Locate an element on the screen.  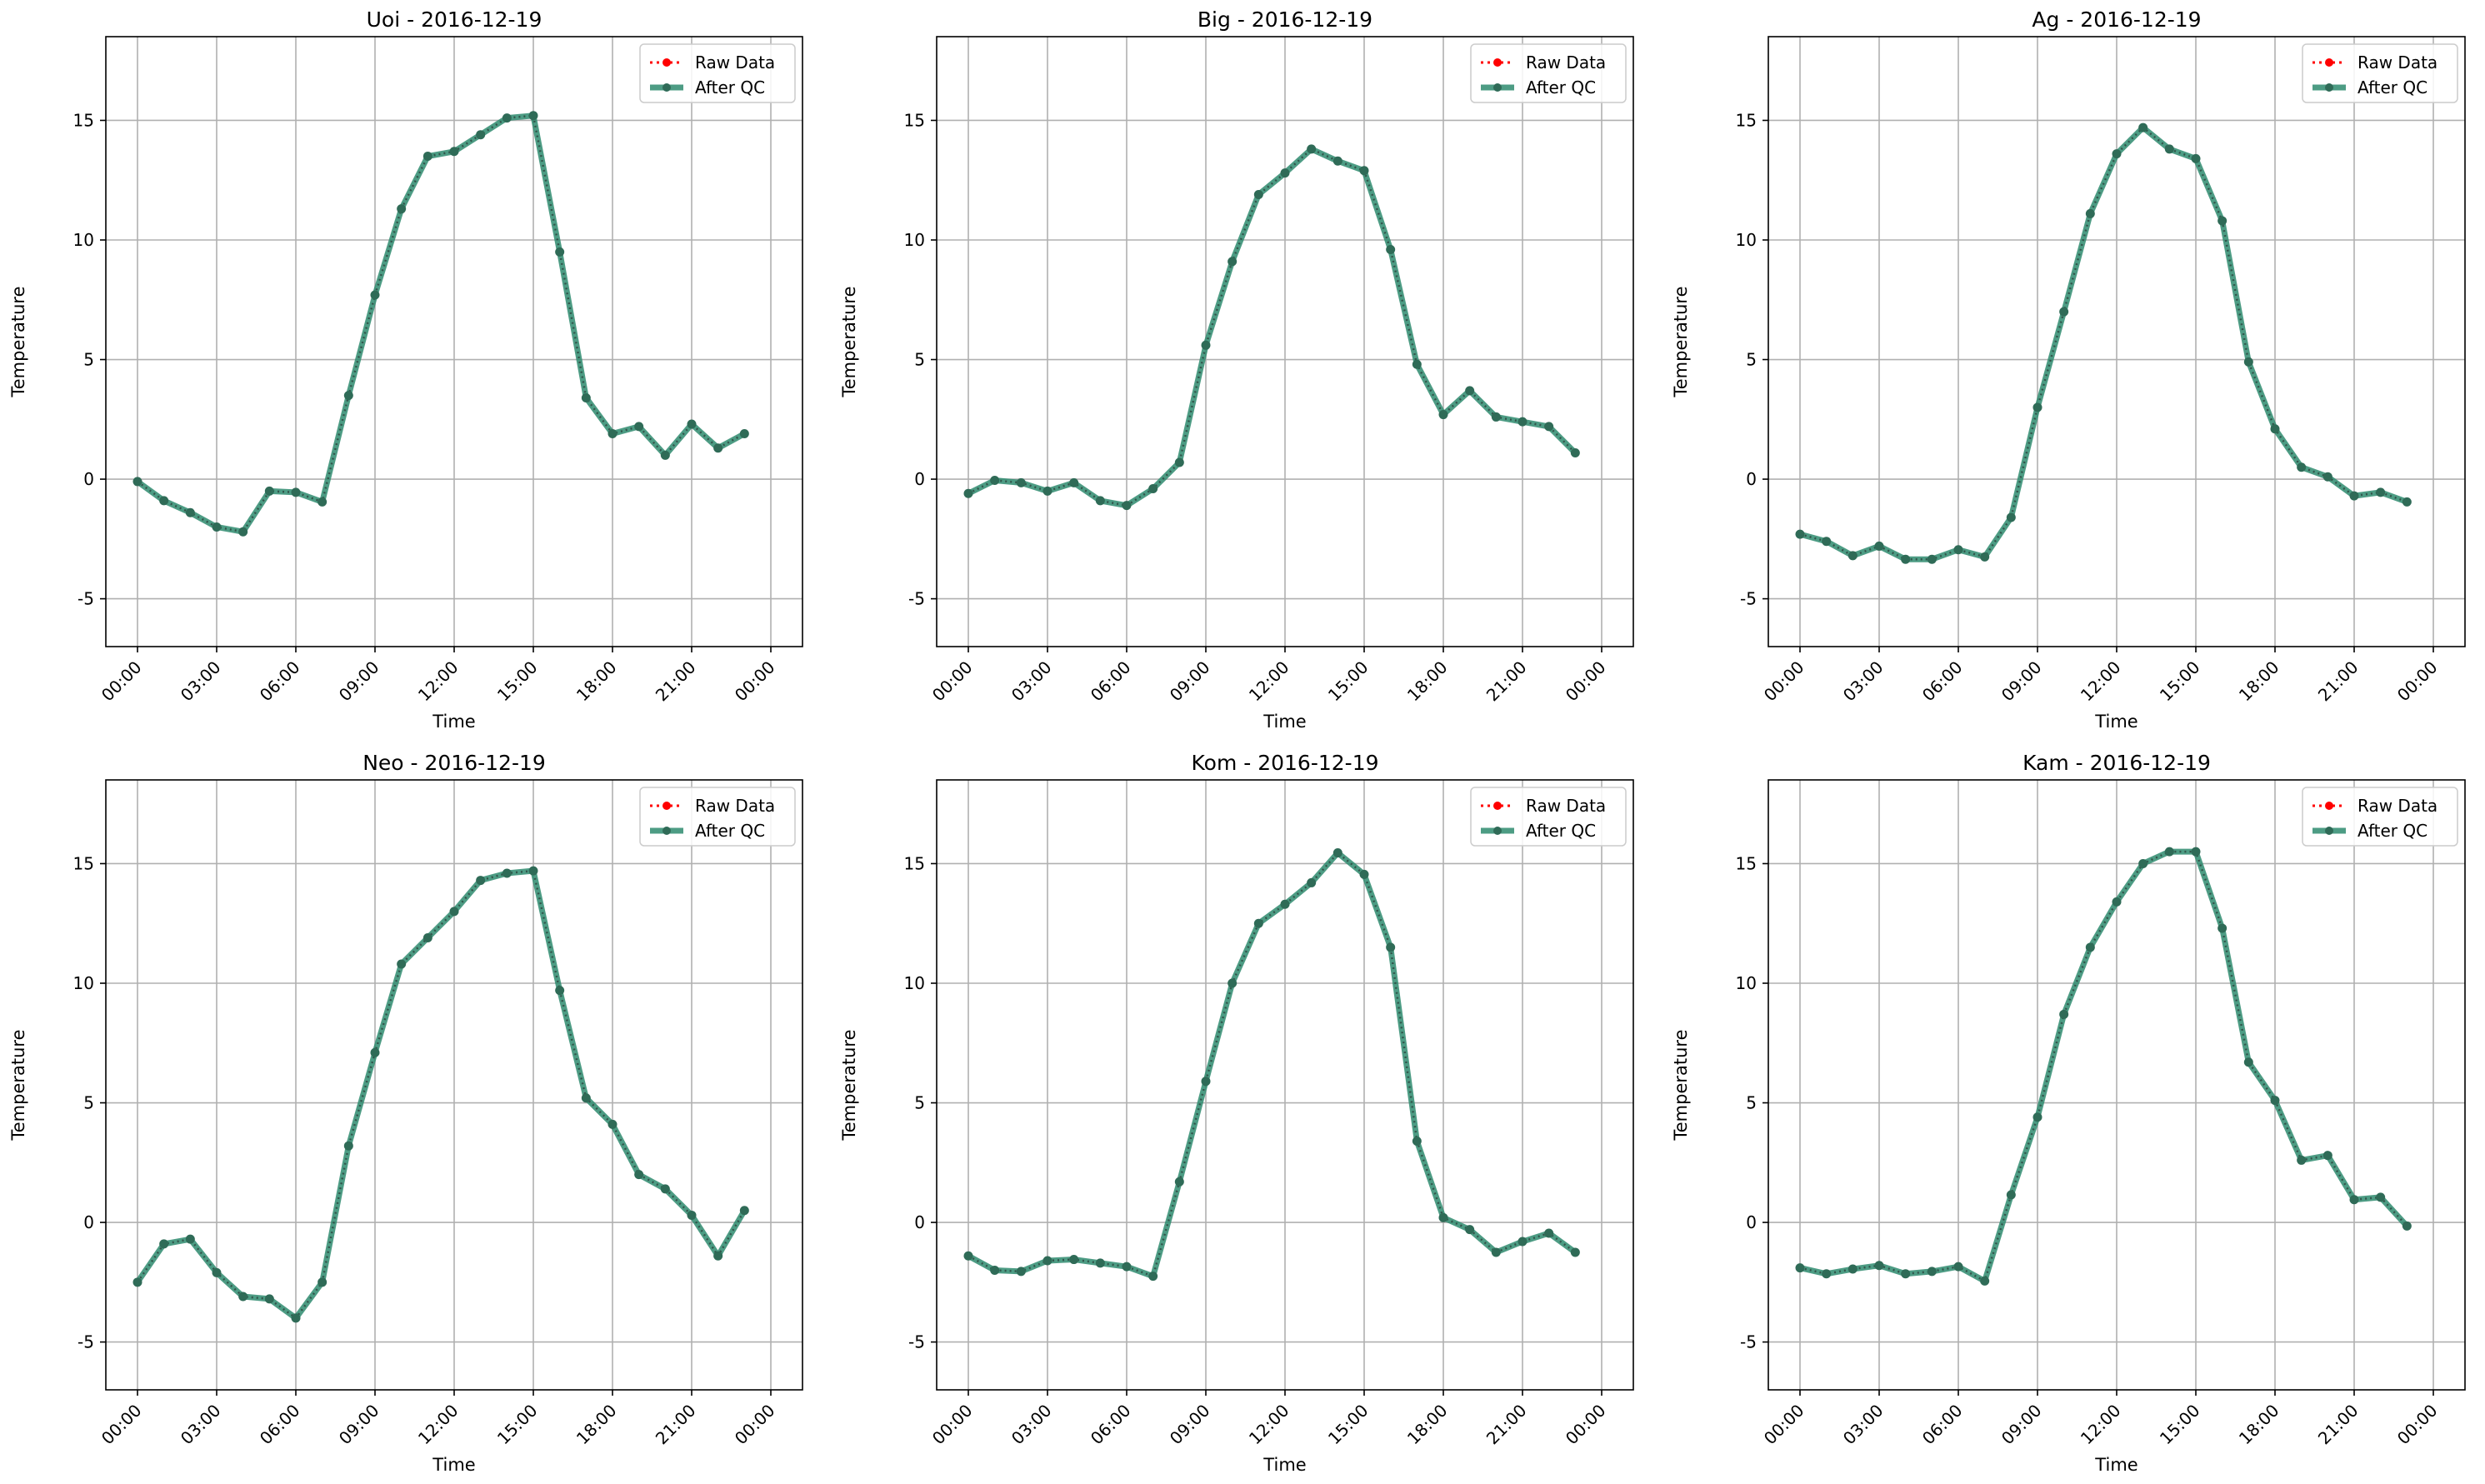
legend-marker-after-qc is located at coordinates (1497, 87).